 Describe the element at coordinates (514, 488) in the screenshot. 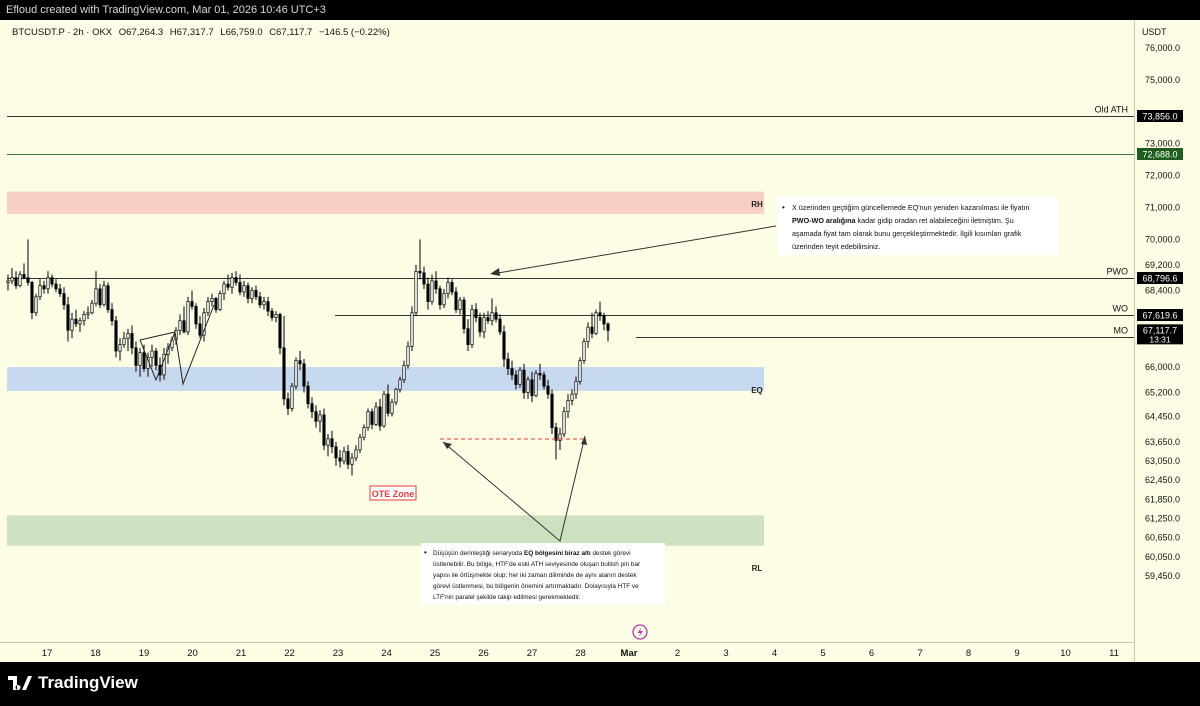

I see `lower-arrow-path` at that location.